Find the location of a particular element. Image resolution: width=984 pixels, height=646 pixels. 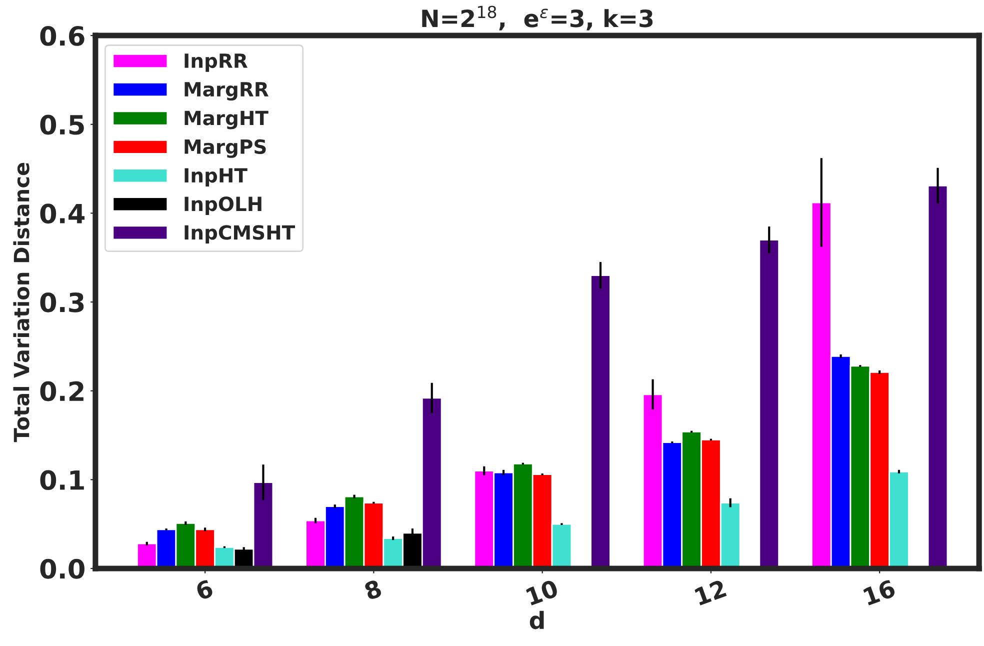

y-tick-label: 0.6 is located at coordinates (62, 36).